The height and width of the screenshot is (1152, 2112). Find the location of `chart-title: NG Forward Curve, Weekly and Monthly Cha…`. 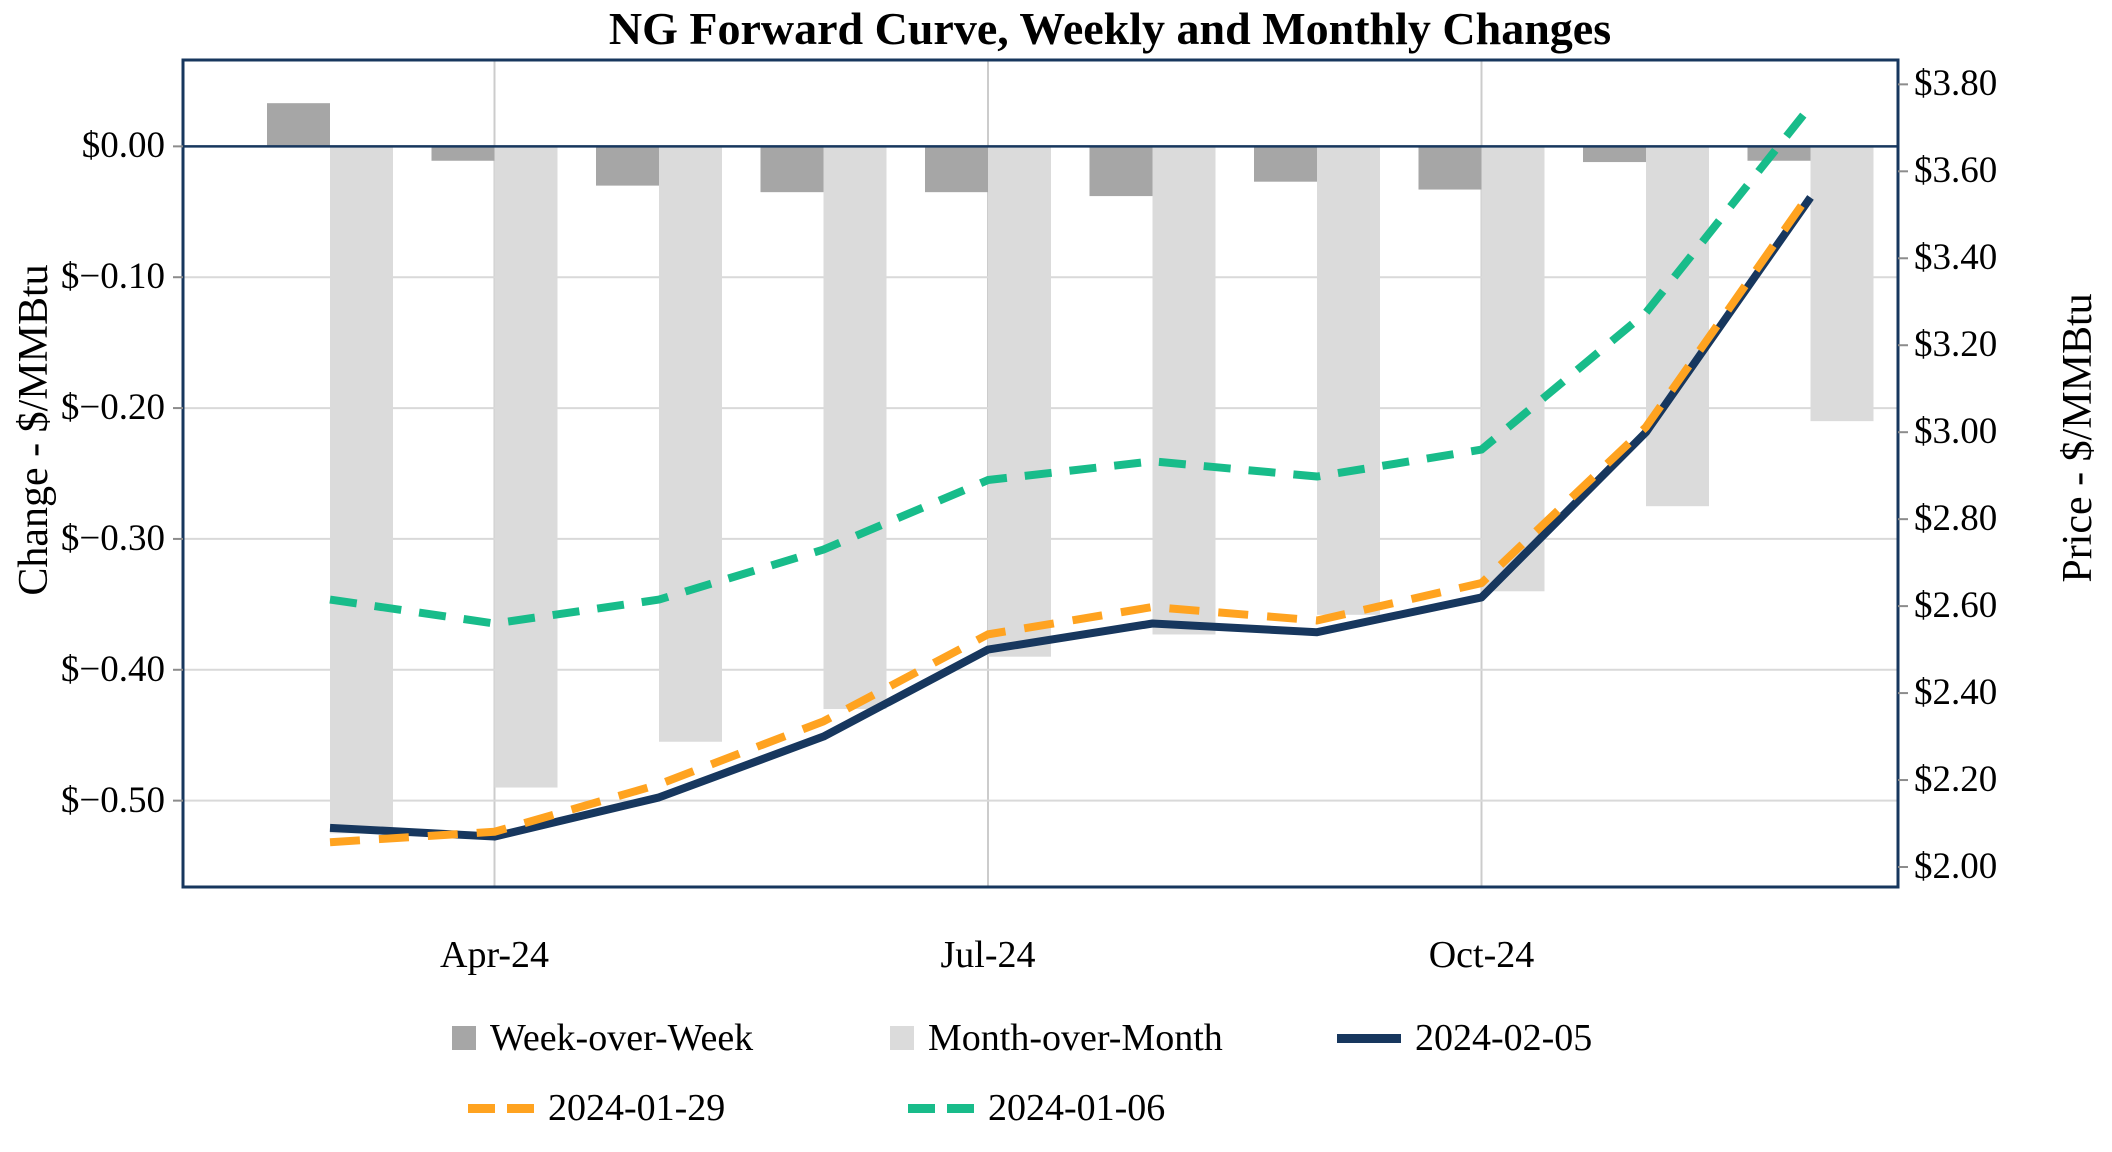

chart-title: NG Forward Curve, Weekly and Monthly Cha… is located at coordinates (1110, 28).